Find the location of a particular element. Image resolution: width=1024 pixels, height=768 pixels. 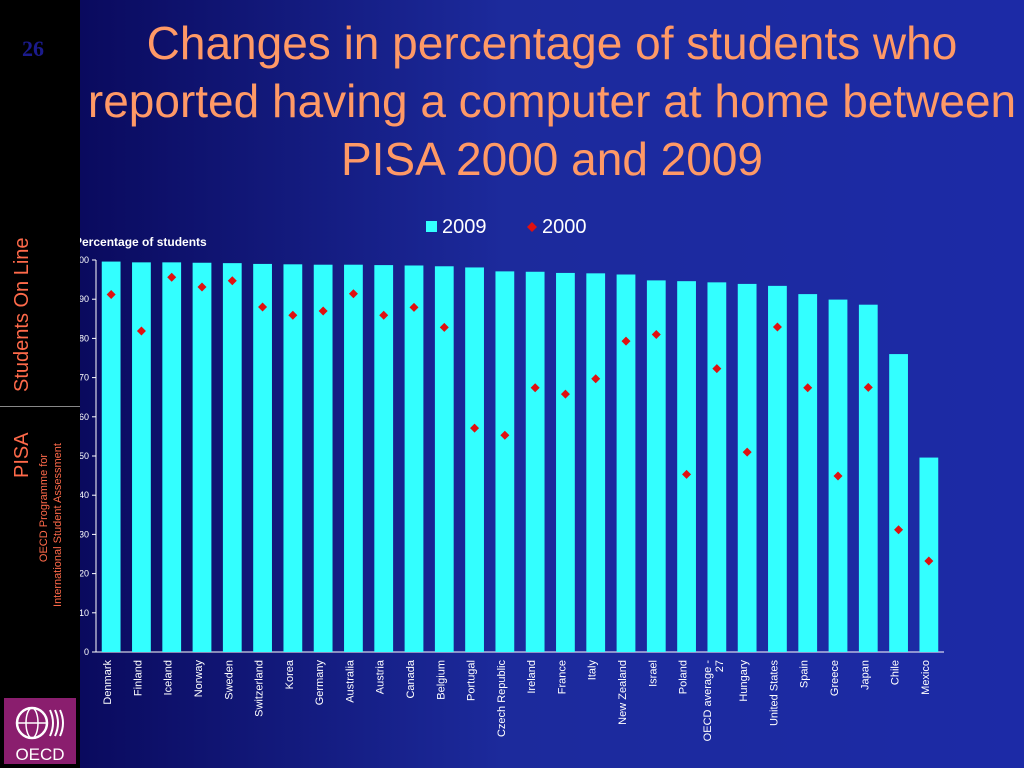

x-tick-label: Austria is located at coordinates (381, 676).